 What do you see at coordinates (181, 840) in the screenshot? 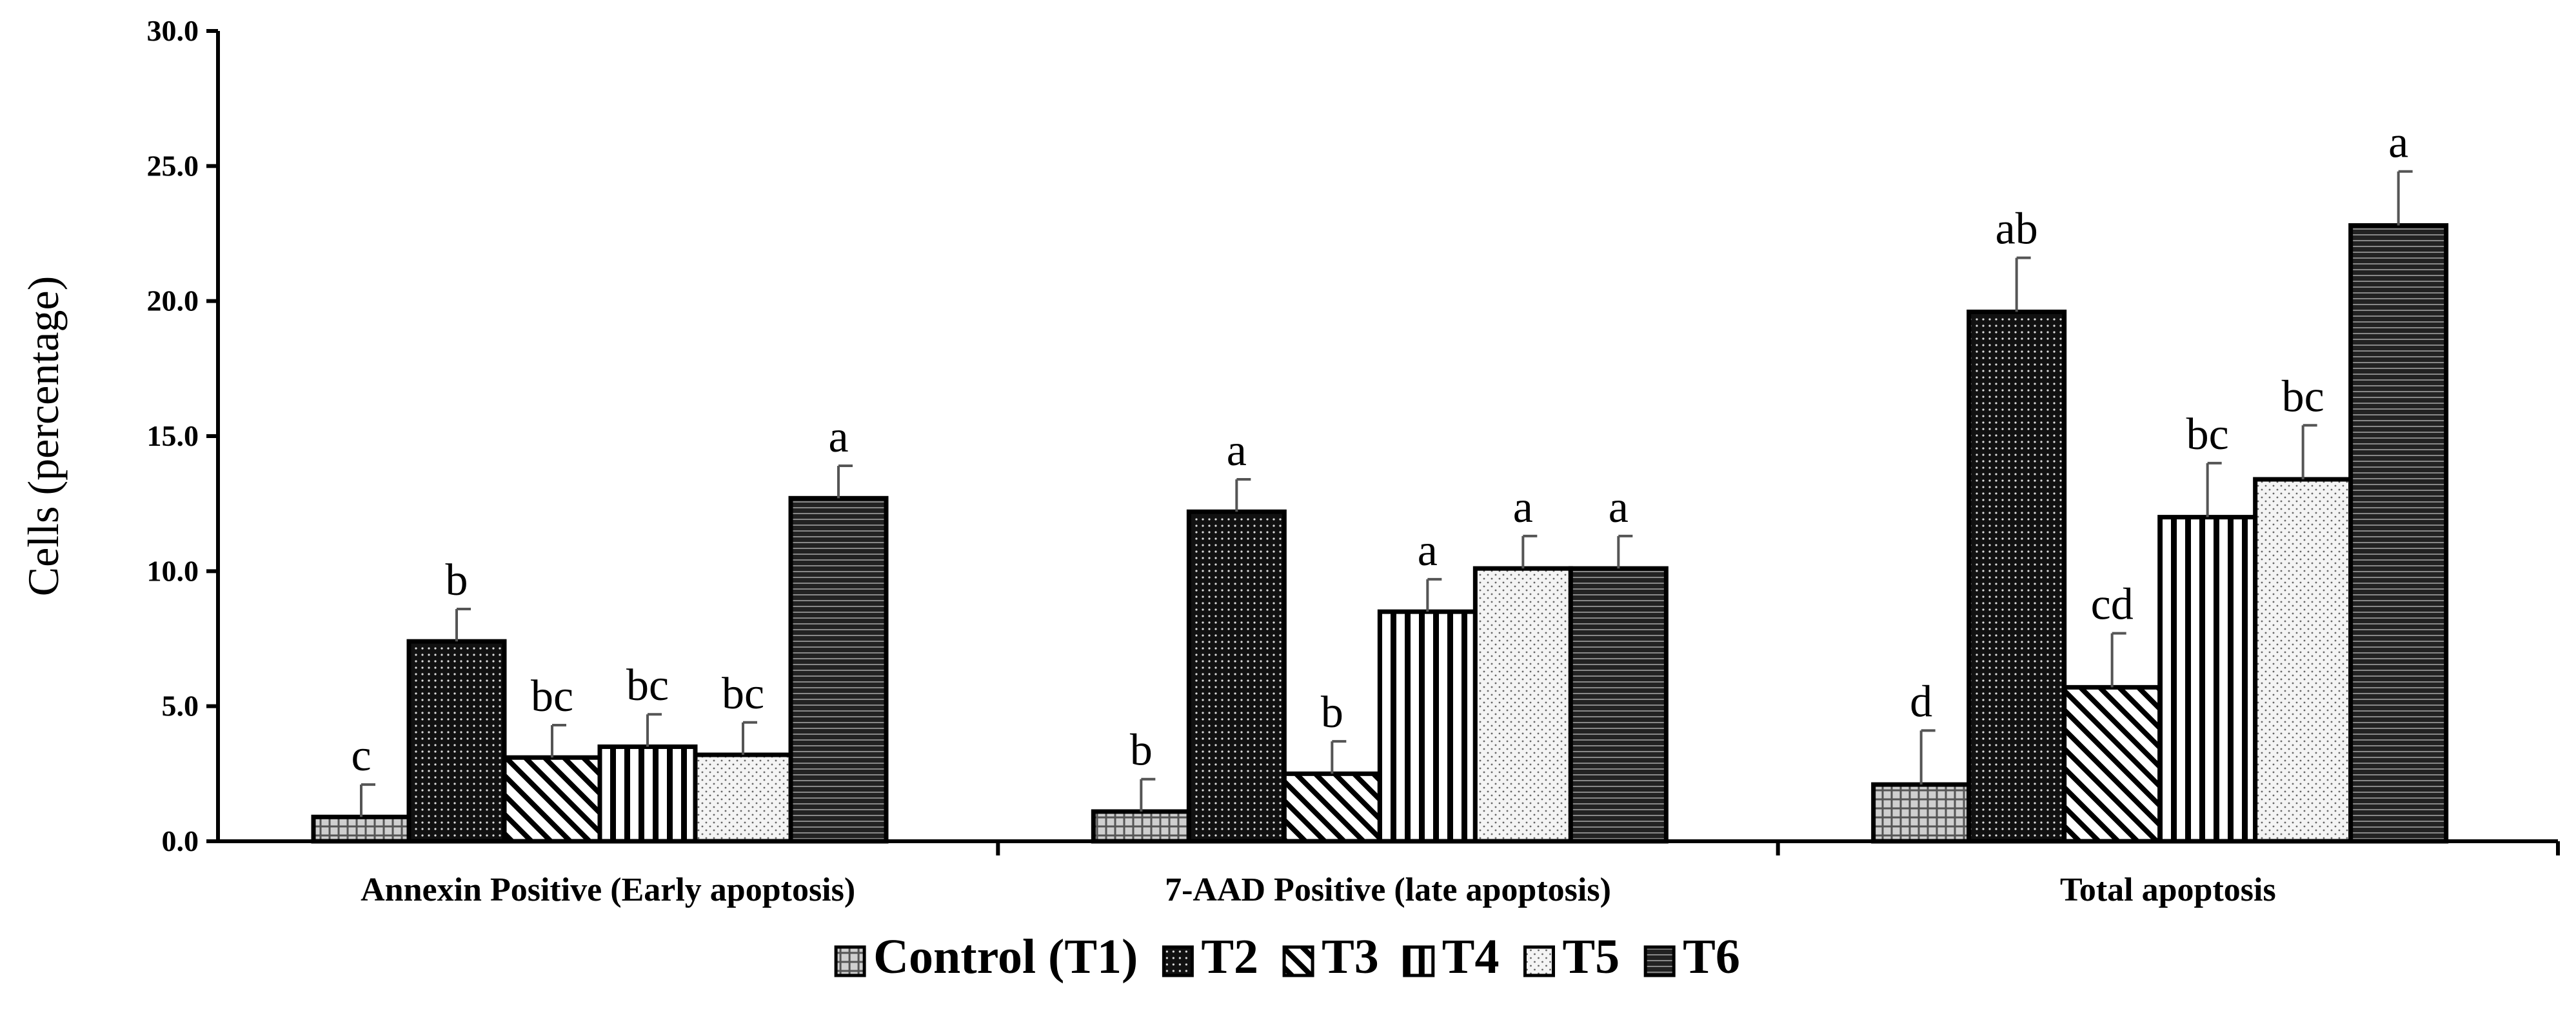
I see `y-tick-label: 0.0` at bounding box center [181, 840].